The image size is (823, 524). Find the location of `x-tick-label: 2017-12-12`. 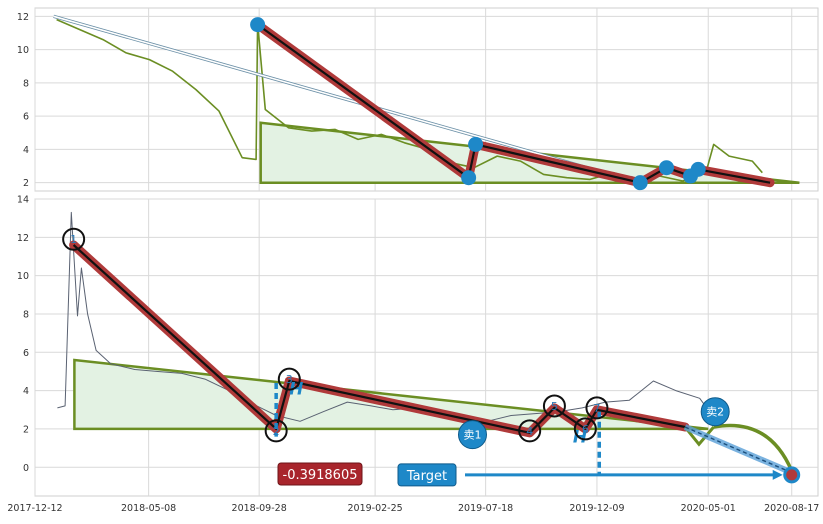

x-tick-label: 2017-12-12 is located at coordinates (34, 508).